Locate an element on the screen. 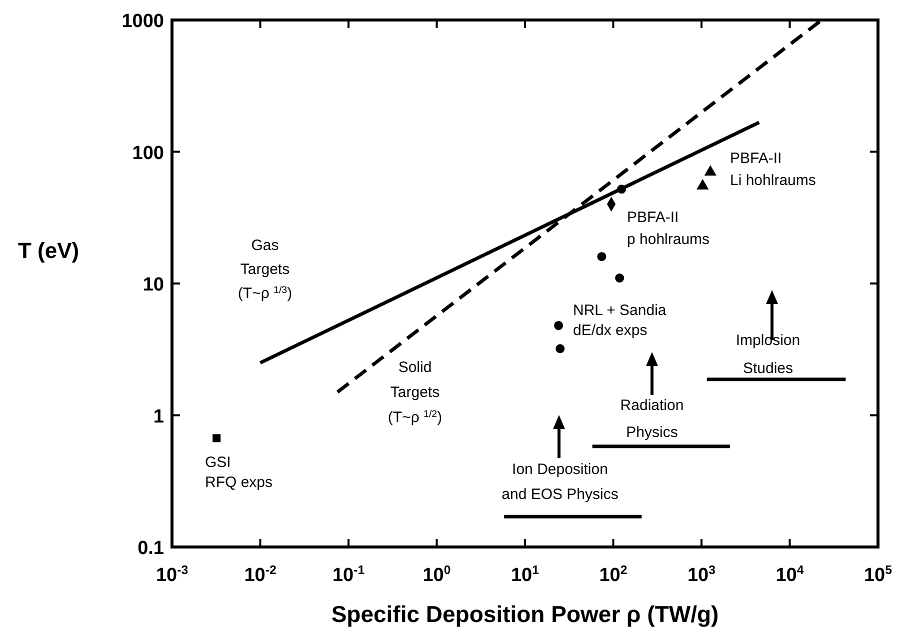 The width and height of the screenshot is (903, 637). annotation: Radiation Physics is located at coordinates (652, 419).